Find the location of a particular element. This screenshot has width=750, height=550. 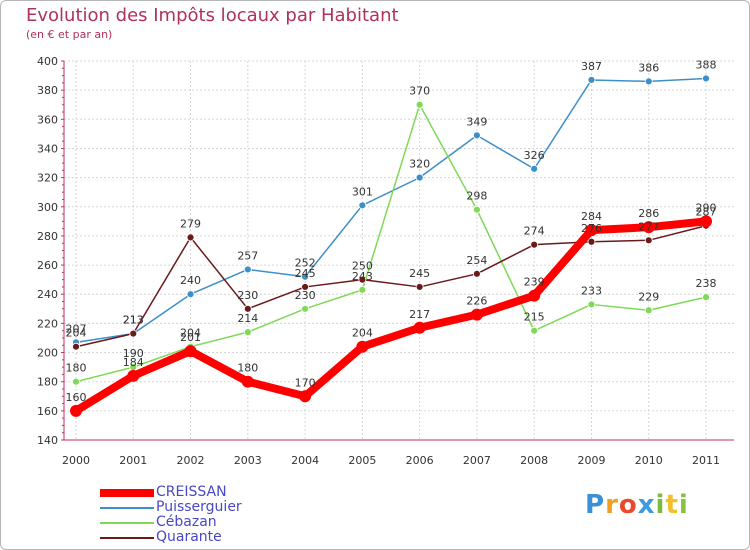

y-tick-label: 180 is located at coordinates (47, 382).